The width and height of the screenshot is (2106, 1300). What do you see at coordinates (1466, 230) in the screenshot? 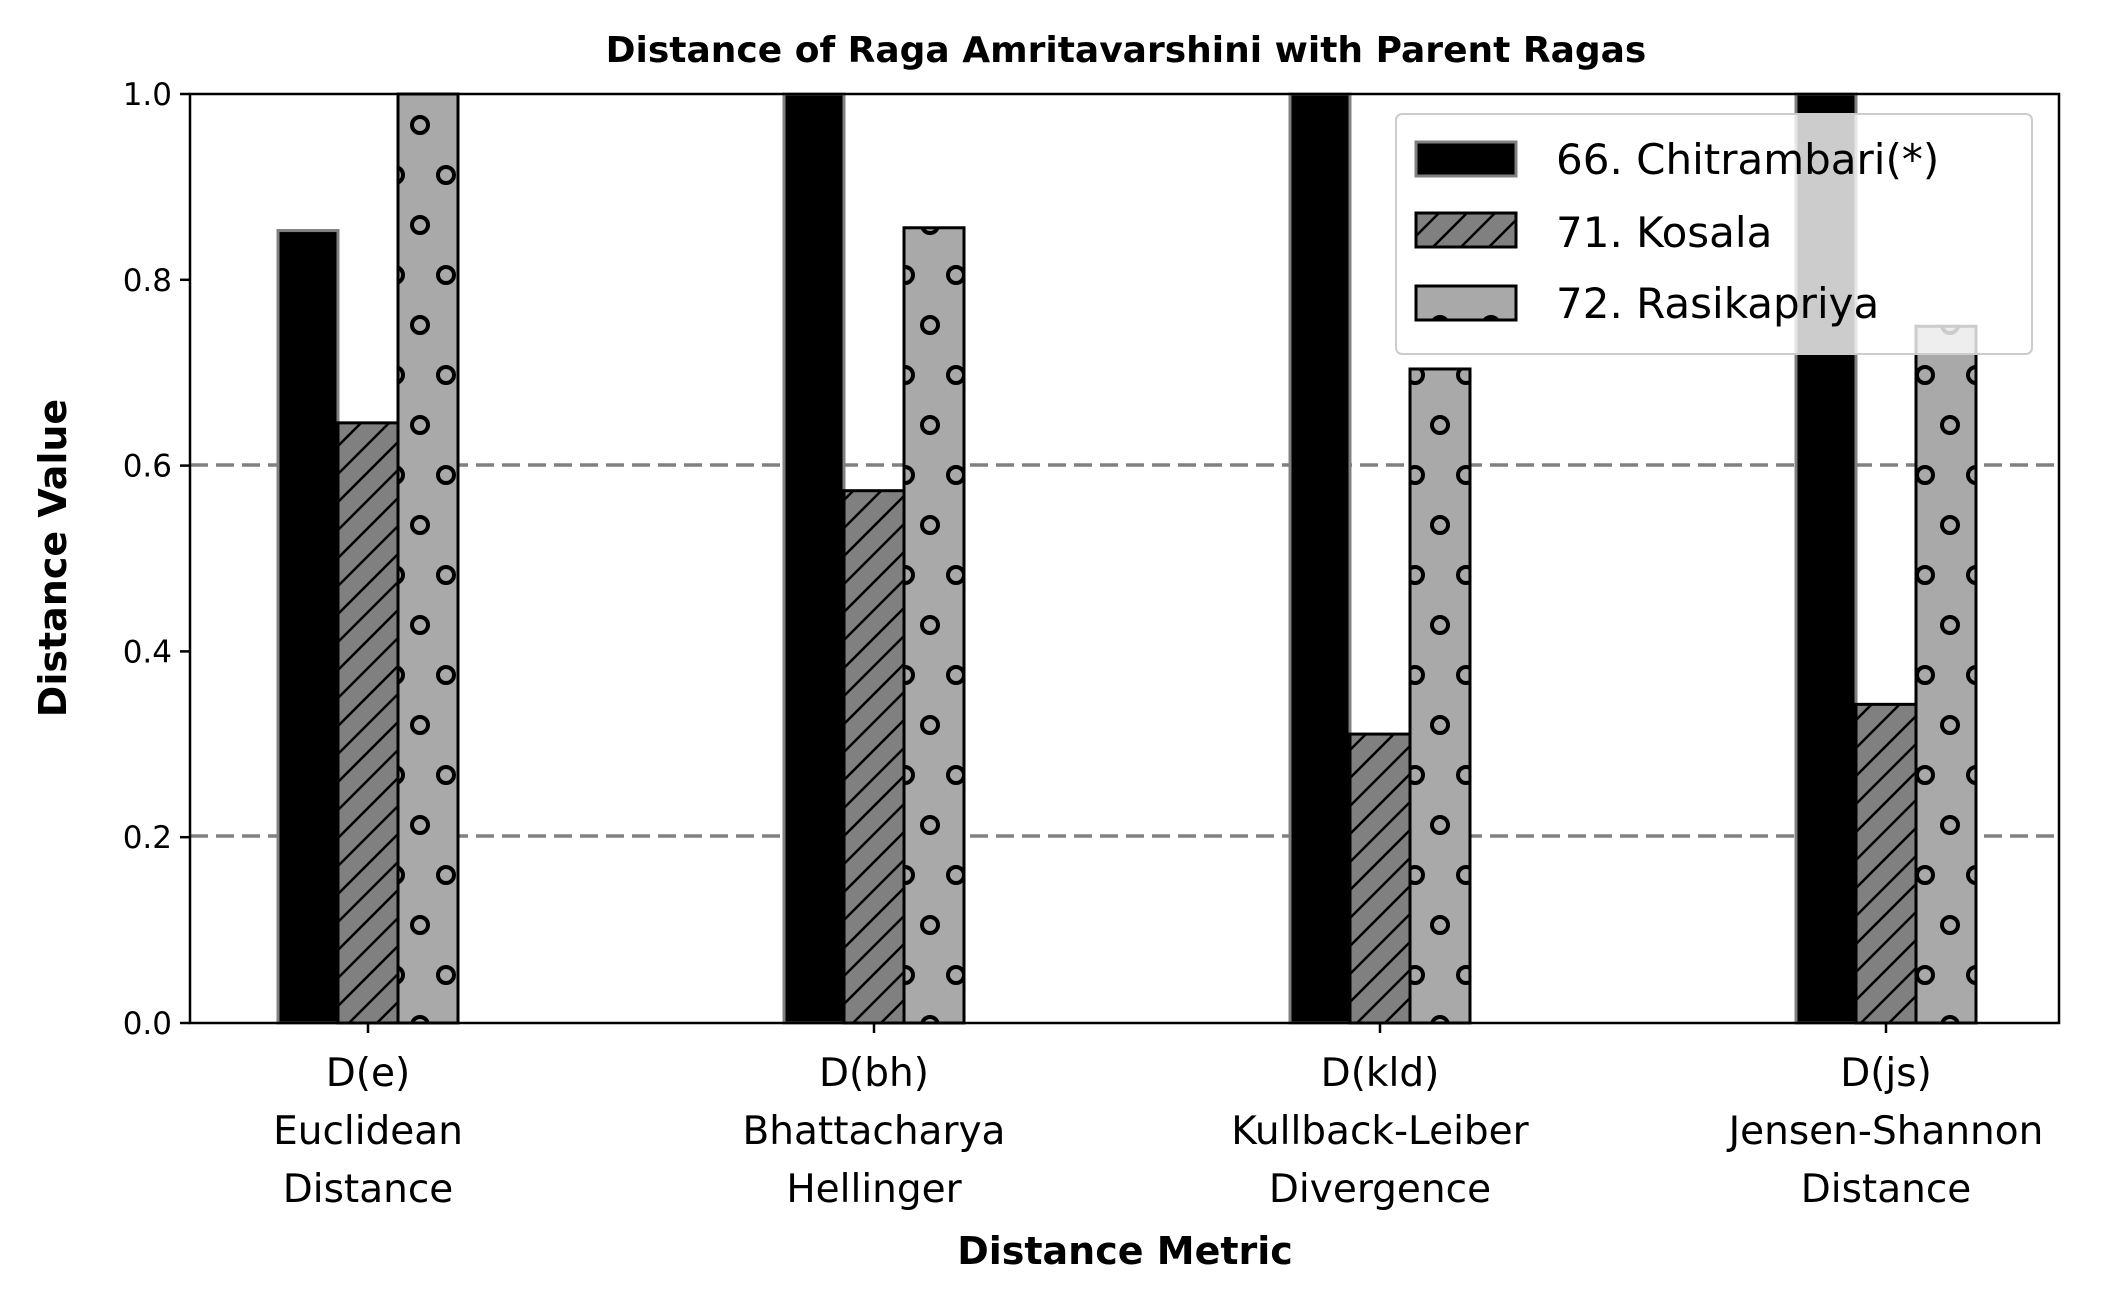
I see `legend-swatch-kosala` at bounding box center [1466, 230].